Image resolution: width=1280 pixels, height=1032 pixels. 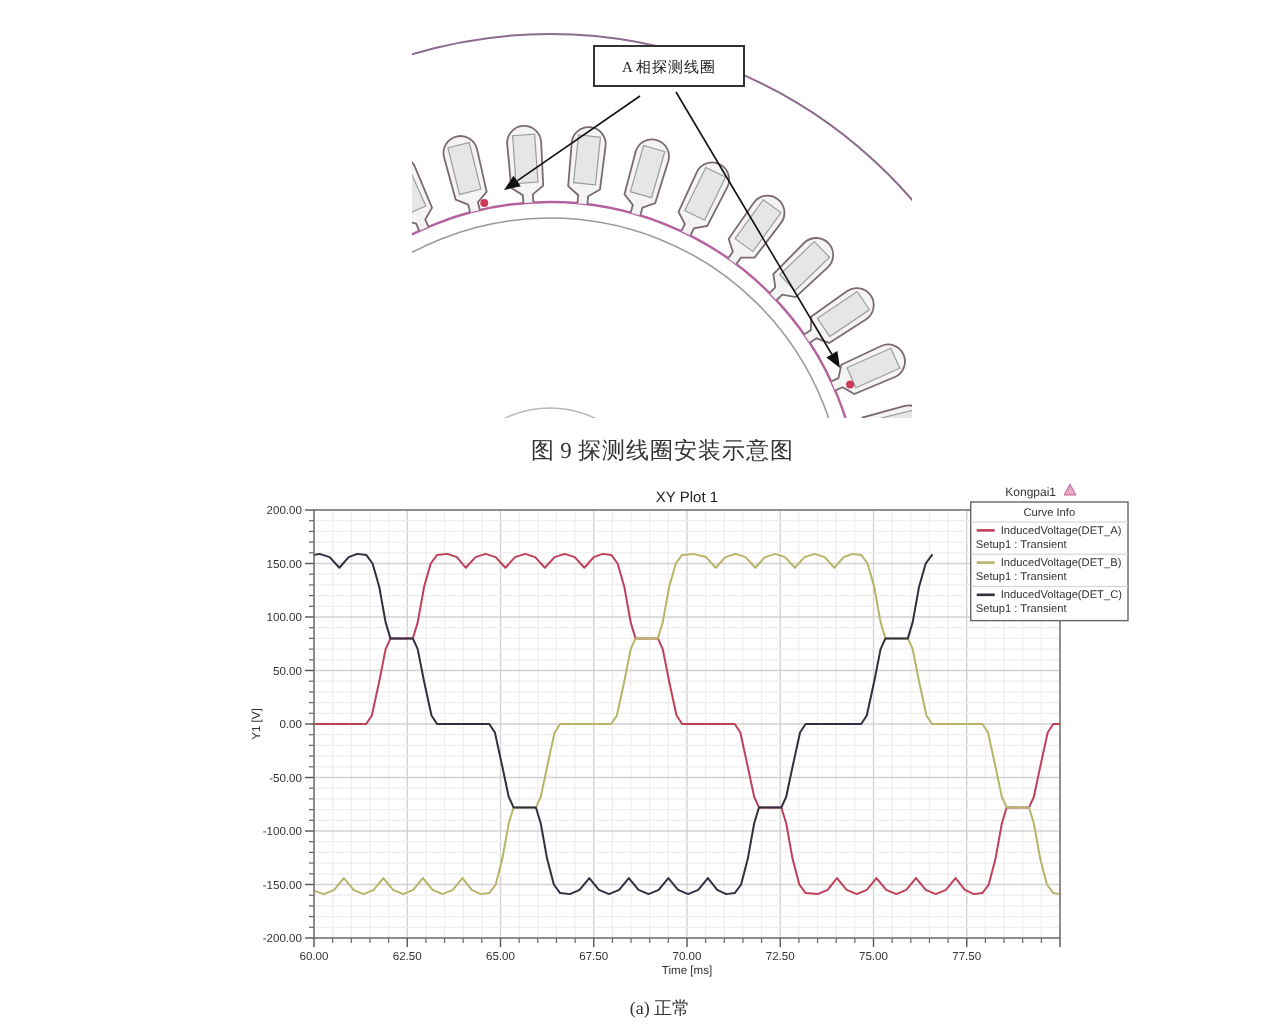 What do you see at coordinates (660, 1008) in the screenshot?
I see `text: (a) 正常` at bounding box center [660, 1008].